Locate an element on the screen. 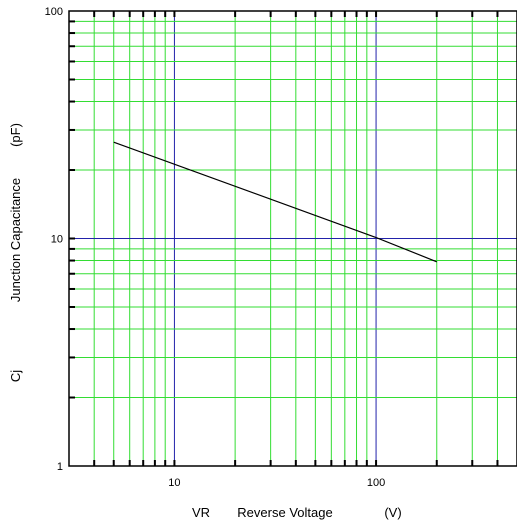  y-axis-symbol: Cj is located at coordinates (15, 376).